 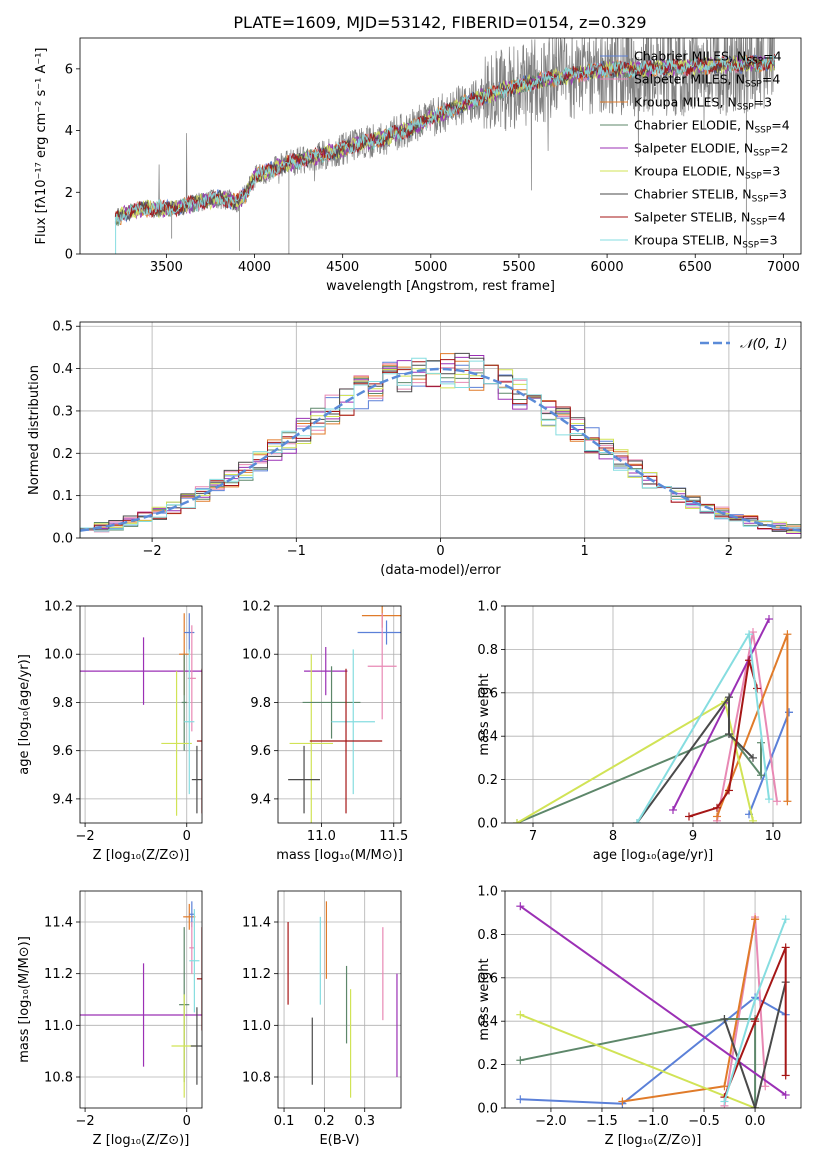 What do you see at coordinates (706, 242) in the screenshot?
I see `legend-entry: Kroupa STELIB, NSSP=3` at bounding box center [706, 242].